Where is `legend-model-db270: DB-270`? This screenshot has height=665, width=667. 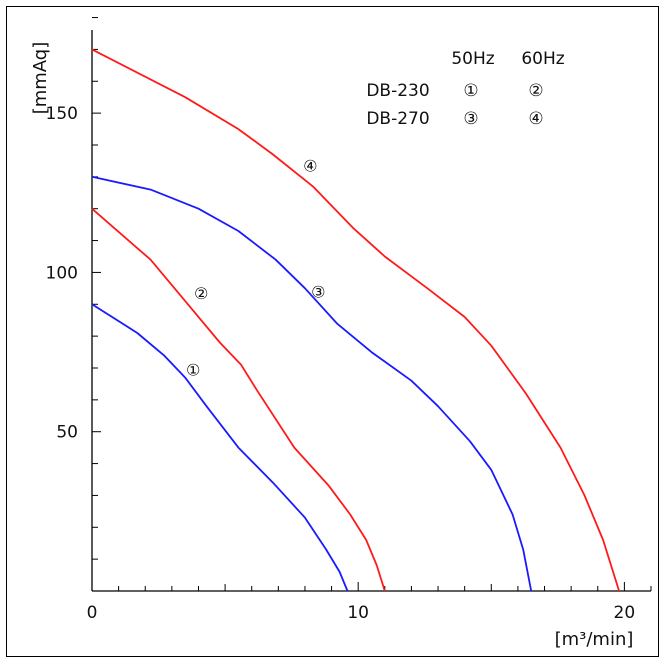
legend-model-db270: DB-270 is located at coordinates (397, 119).